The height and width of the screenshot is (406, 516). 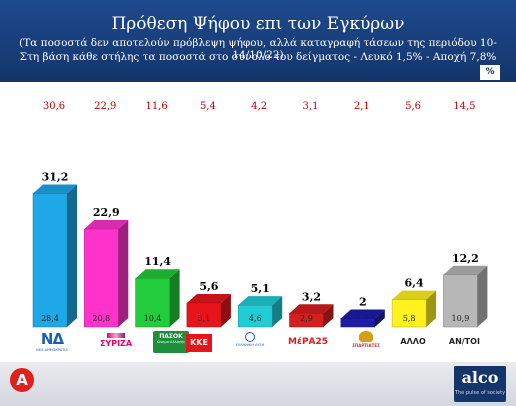 What do you see at coordinates (464, 106) in the screenshot?
I see `top-row-value: 14,5` at bounding box center [464, 106].